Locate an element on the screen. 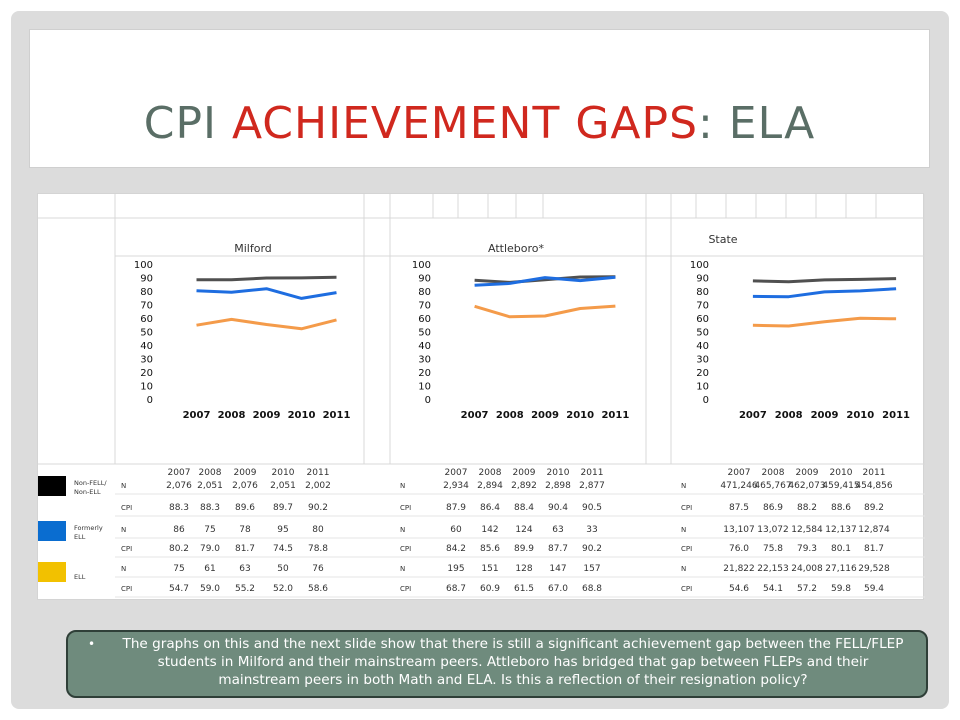  y-tick-label: 100 is located at coordinates (699, 265).